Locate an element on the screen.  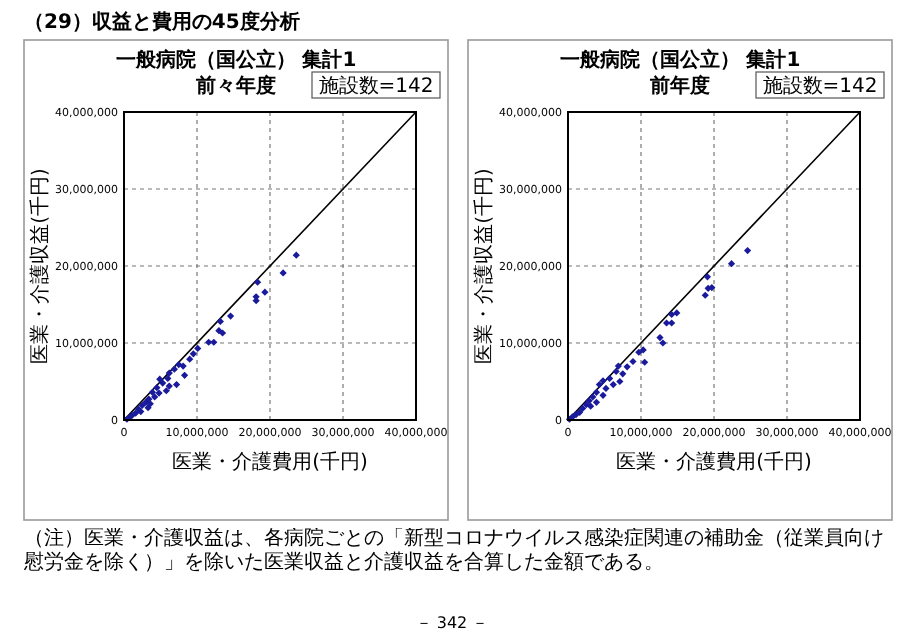
text: （29）収益と費用の45度分析 is located at coordinates (162, 22).